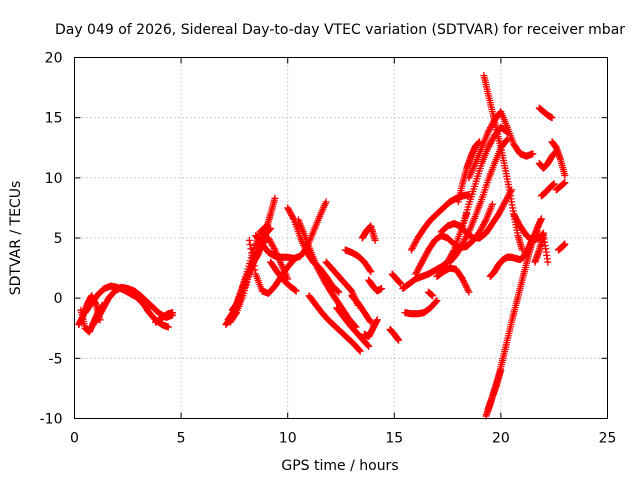 The height and width of the screenshot is (480, 640). What do you see at coordinates (394, 439) in the screenshot?
I see `x-tick-label: 15` at bounding box center [394, 439].